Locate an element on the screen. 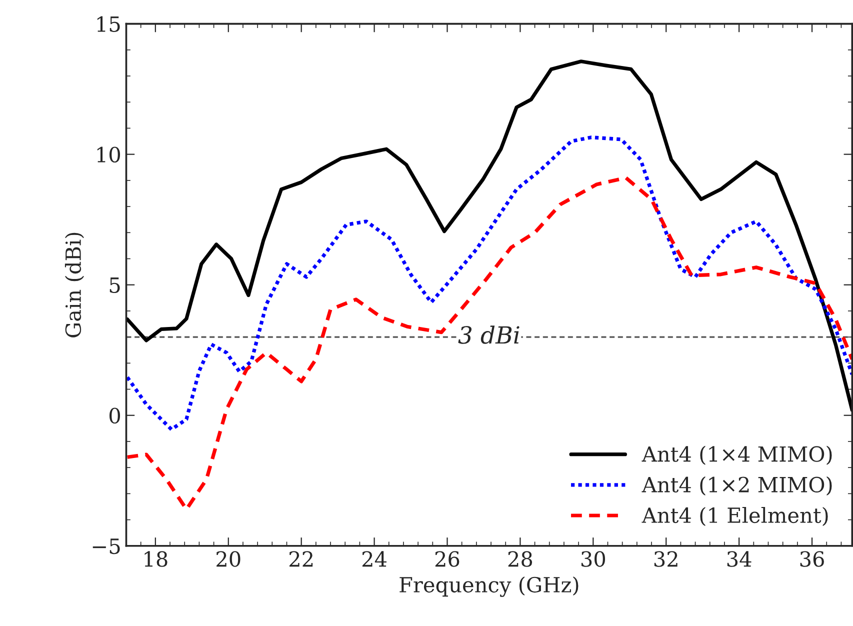 The width and height of the screenshot is (853, 626). legend-label: Ant4 (1×2 MIMO) is located at coordinates (737, 486).